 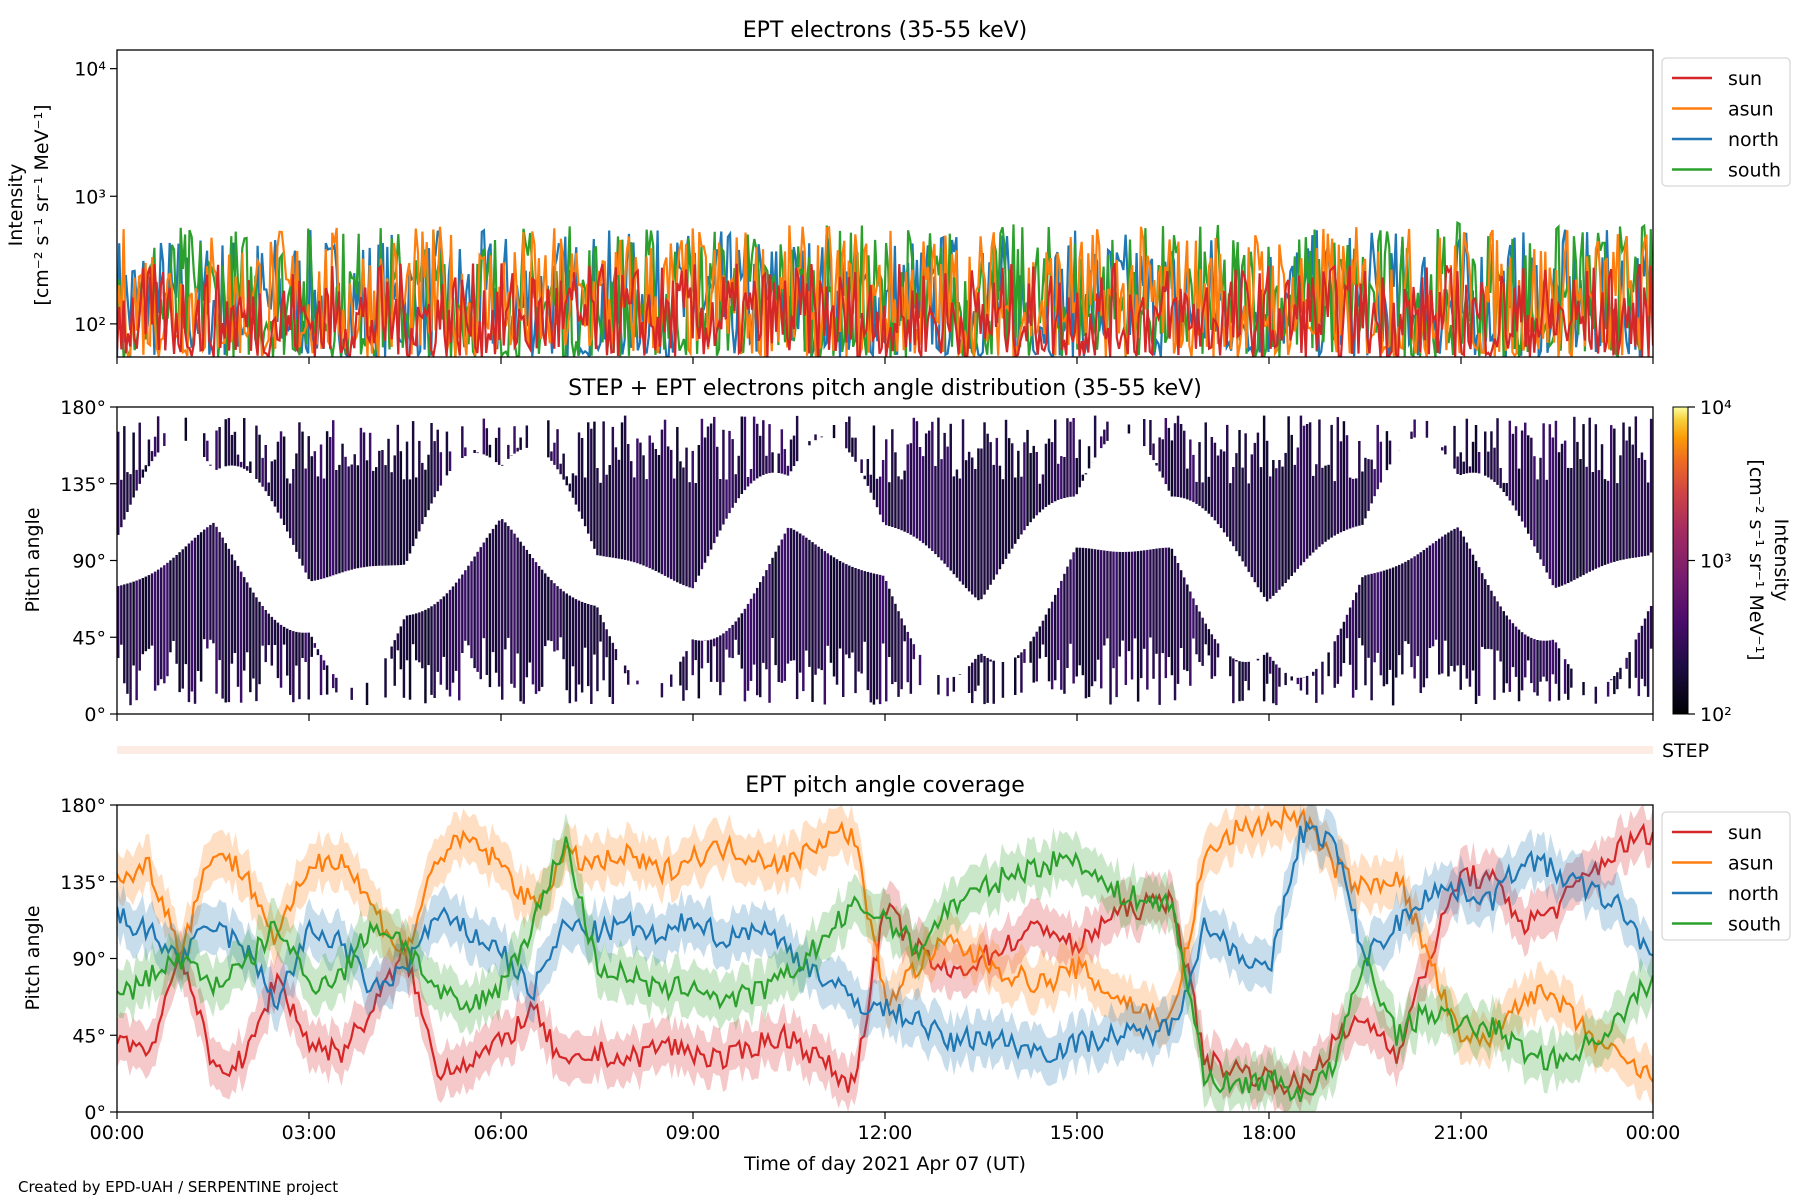 What do you see at coordinates (33, 957) in the screenshot?
I see `coverage-y-label: Pitch angle` at bounding box center [33, 957].